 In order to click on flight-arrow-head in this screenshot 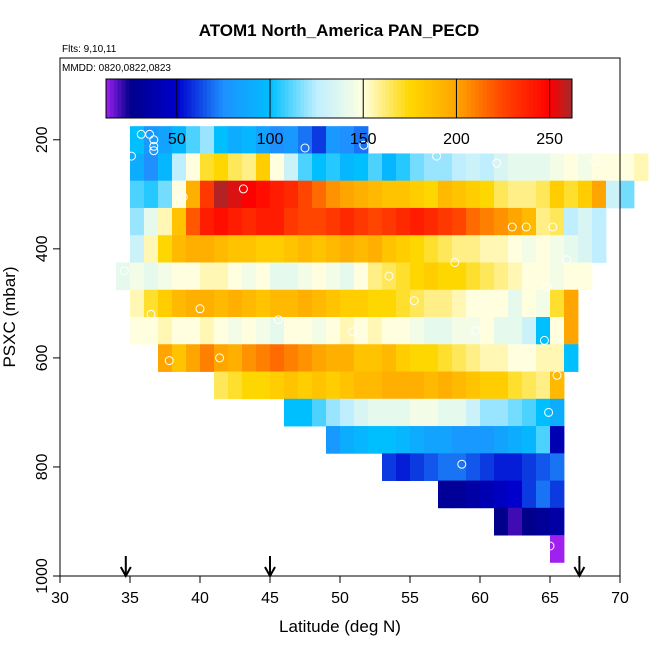, I will do `click(270, 572)`.